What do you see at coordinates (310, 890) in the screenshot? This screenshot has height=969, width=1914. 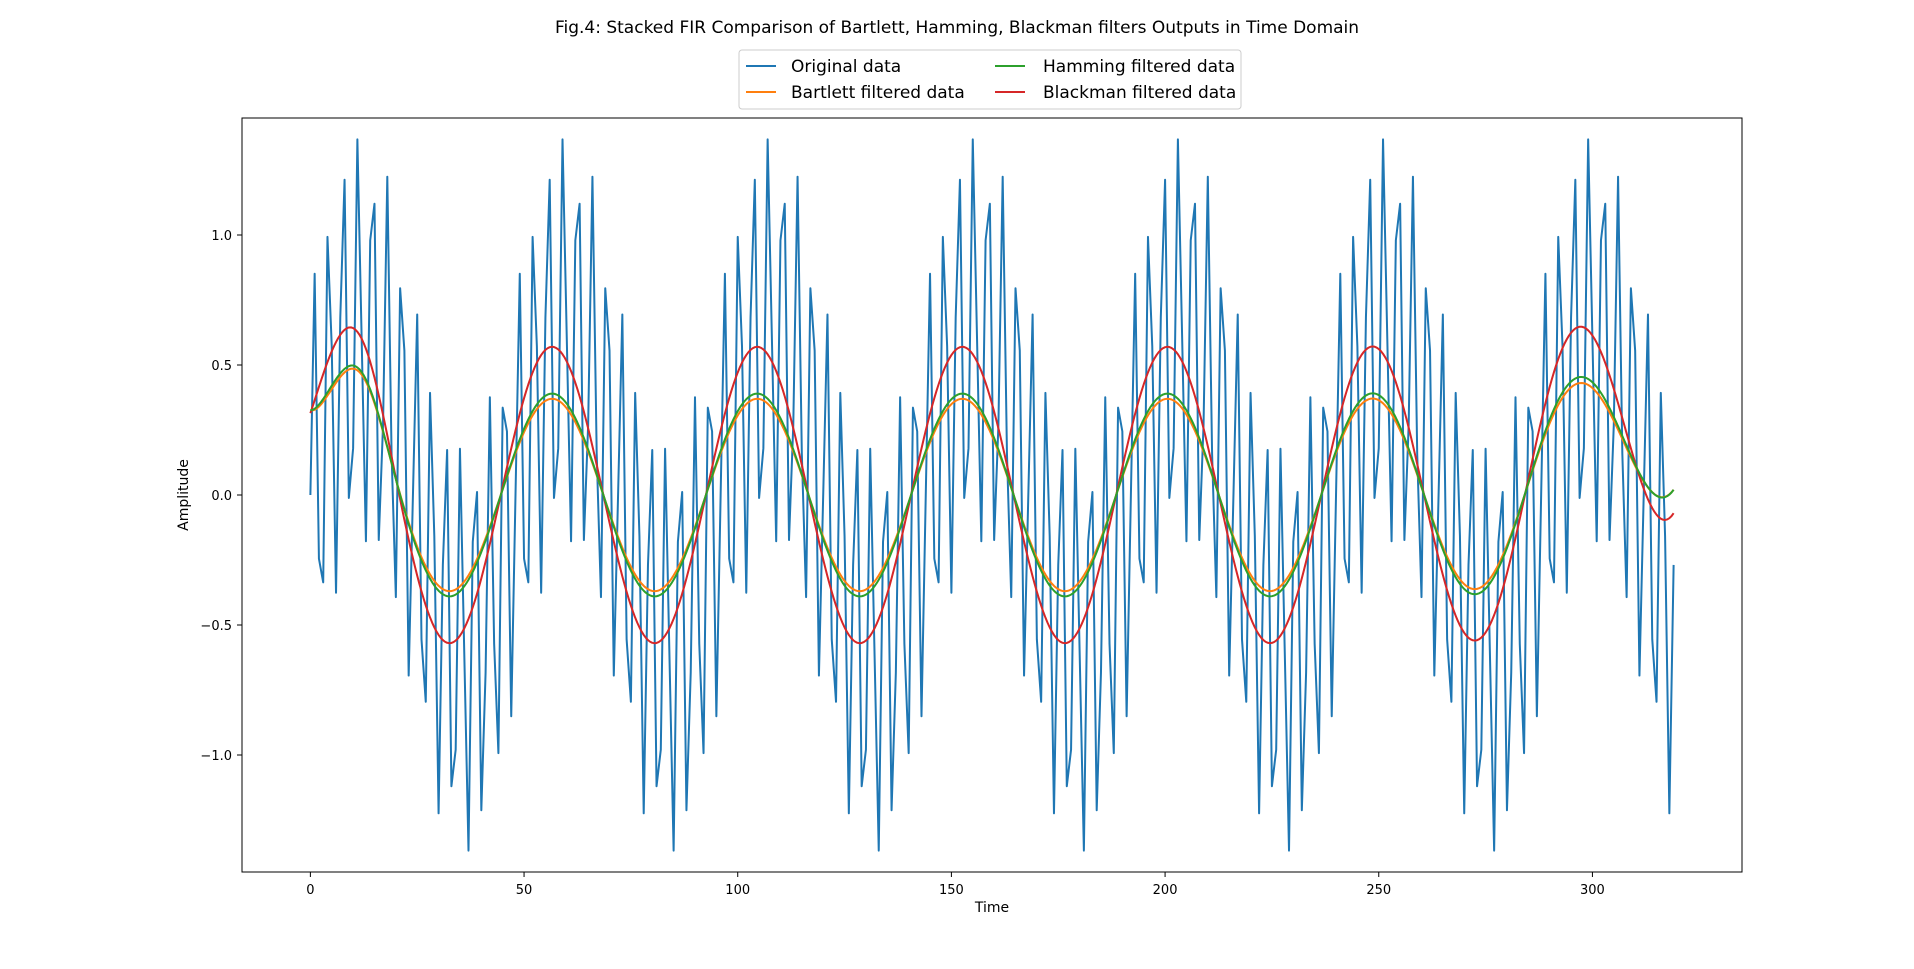 I see `x-tick-label: 0` at bounding box center [310, 890].